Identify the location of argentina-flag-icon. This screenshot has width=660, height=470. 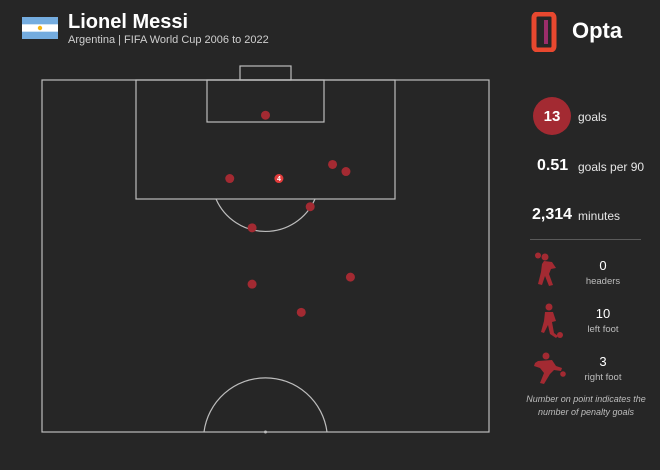
(40, 28).